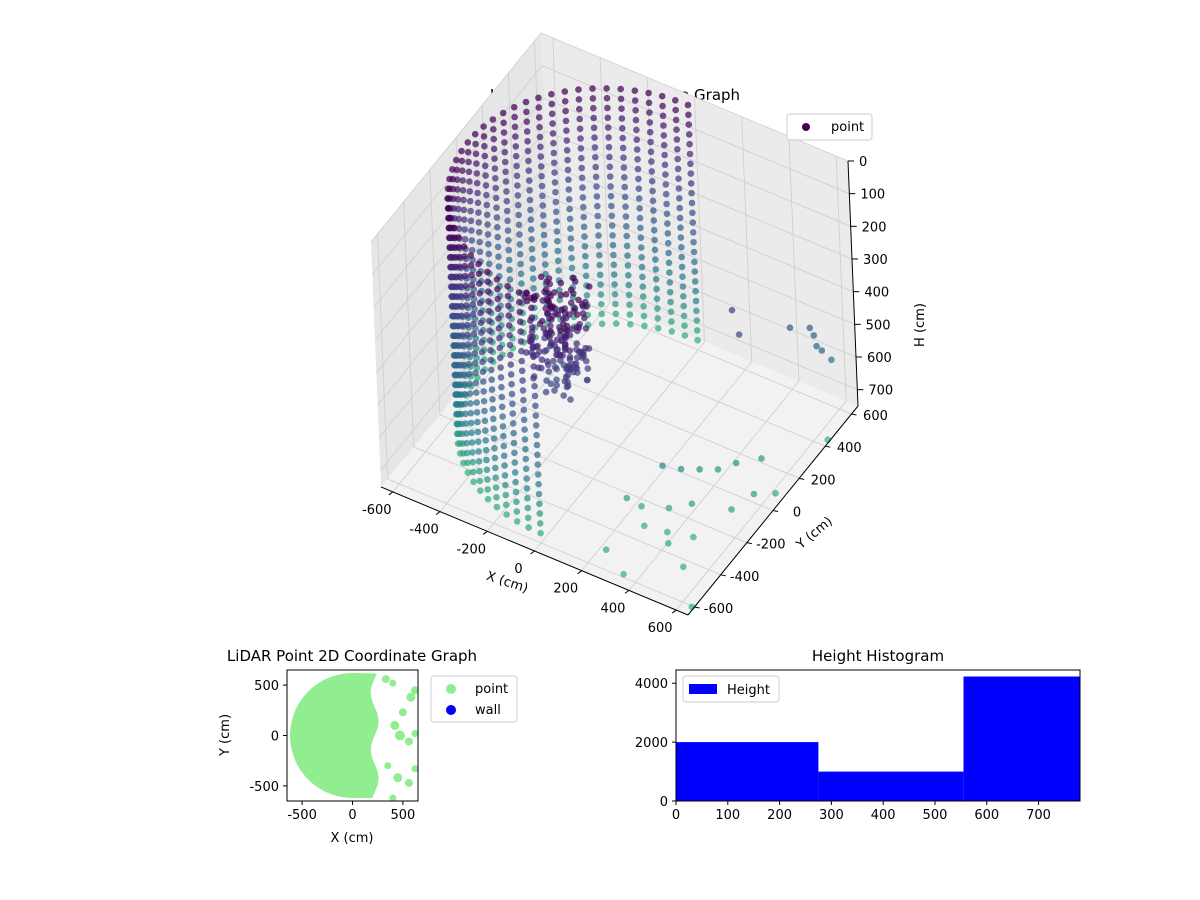 Image resolution: width=1200 pixels, height=900 pixels. I want to click on chart3d-x-tick, so click(438, 513).